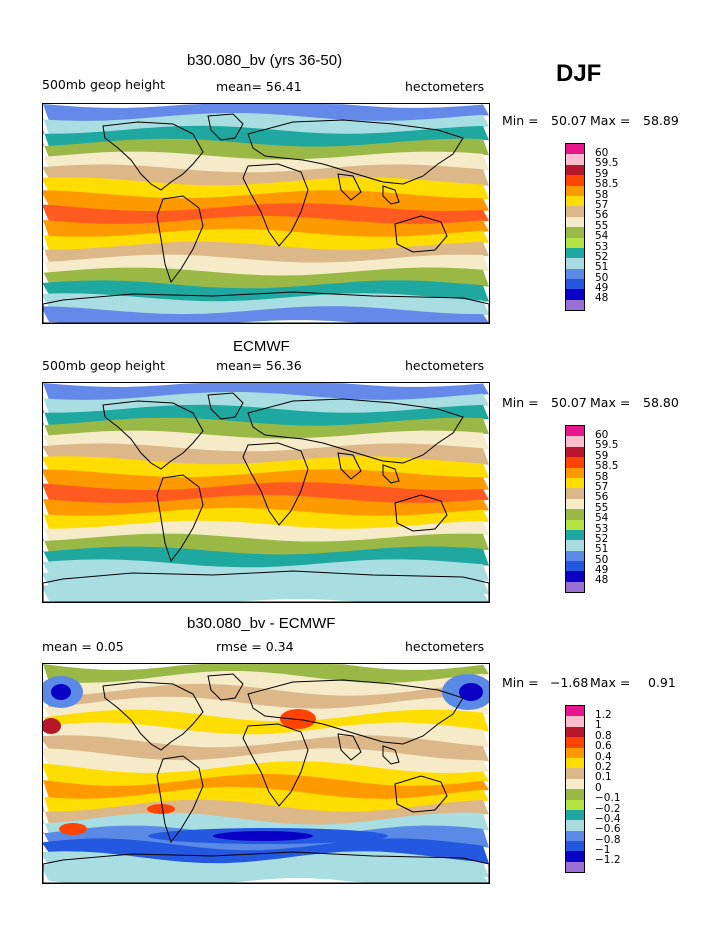 This screenshot has width=723, height=935. Describe the element at coordinates (261, 346) in the screenshot. I see `panel-2-title: ECMWF` at that location.